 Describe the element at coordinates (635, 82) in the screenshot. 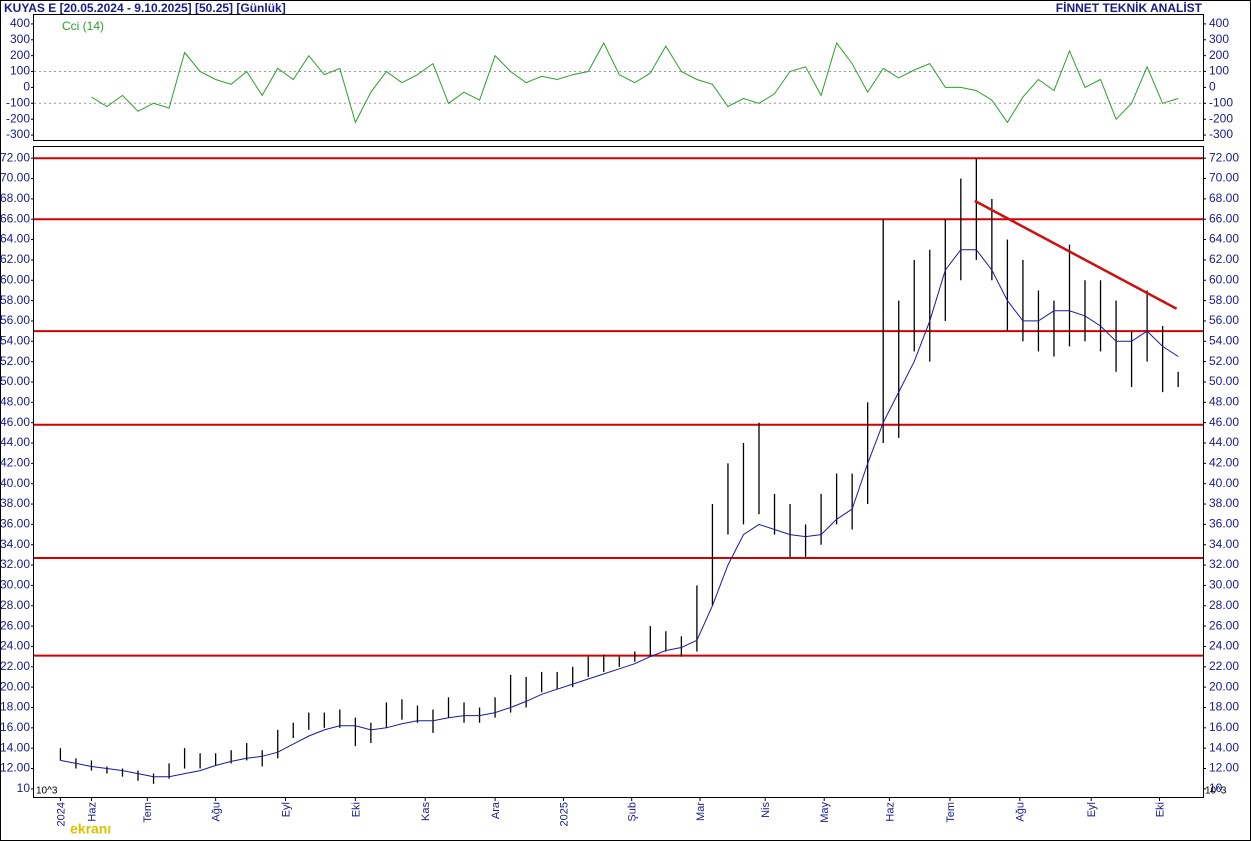

I see `cci-line` at that location.